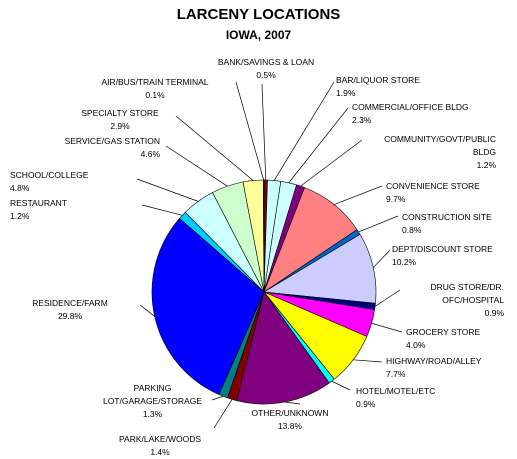 Image resolution: width=517 pixels, height=459 pixels. I want to click on value-label: 4.0%, so click(416, 345).